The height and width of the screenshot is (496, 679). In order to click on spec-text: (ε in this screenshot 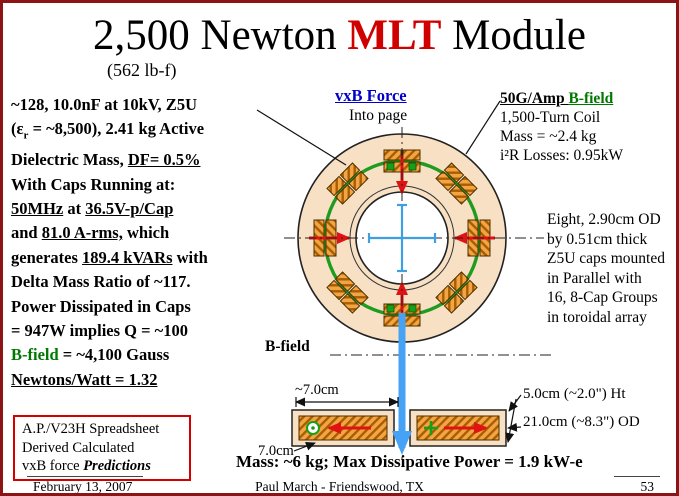, I will do `click(17, 129)`.